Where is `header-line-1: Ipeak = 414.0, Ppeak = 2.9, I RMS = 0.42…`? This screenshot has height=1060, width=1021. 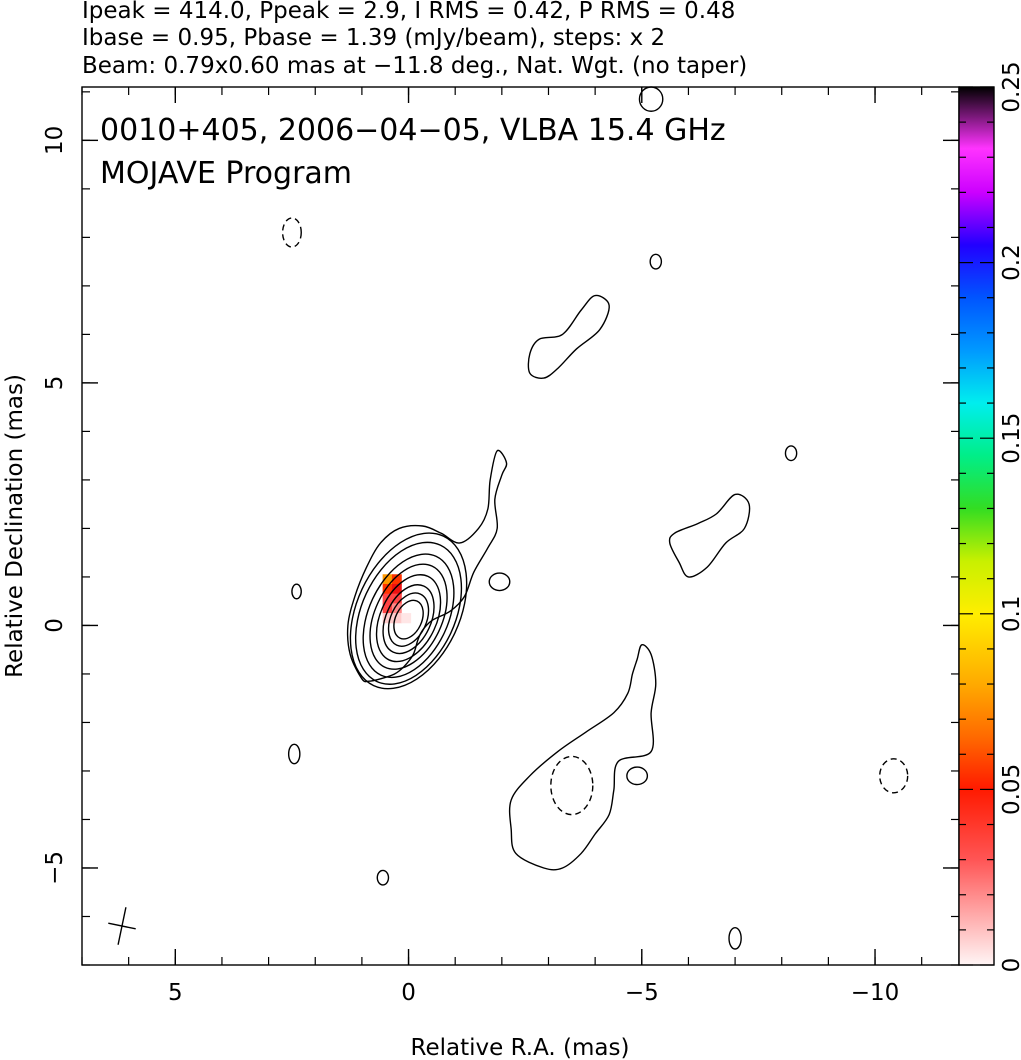
header-line-1: Ipeak = 414.0, Ppeak = 2.9, I RMS = 0.42… is located at coordinates (408, 12).